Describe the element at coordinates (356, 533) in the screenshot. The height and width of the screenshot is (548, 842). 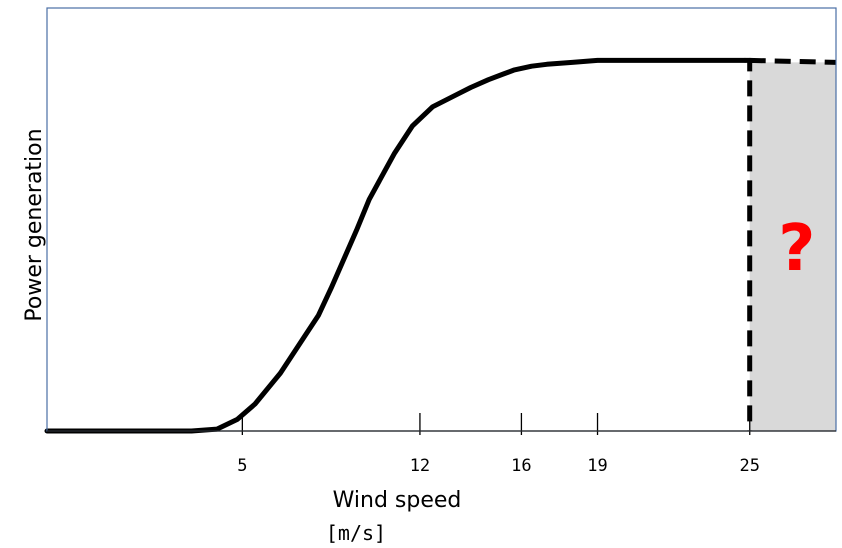
I see `x-axis-unit: [m/s]` at that location.